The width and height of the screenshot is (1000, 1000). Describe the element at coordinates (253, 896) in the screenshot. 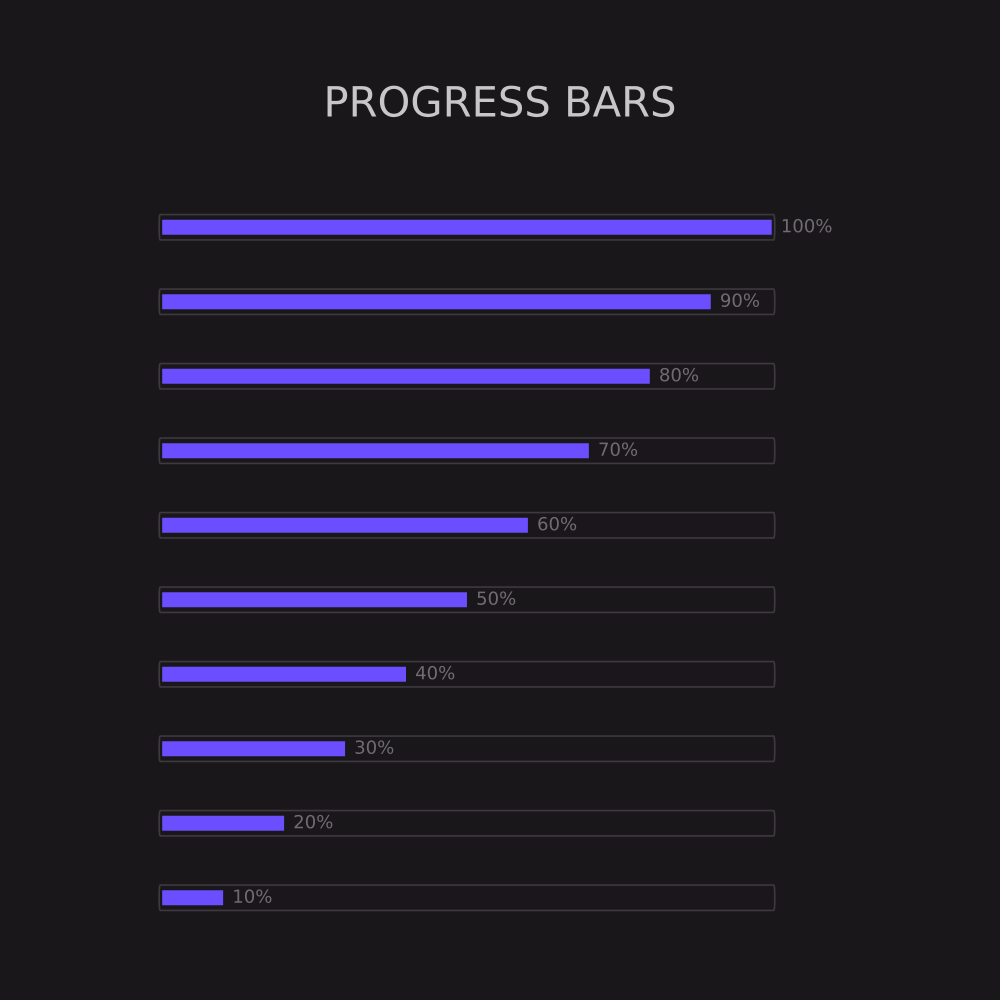

I see `data-label: 10%` at that location.